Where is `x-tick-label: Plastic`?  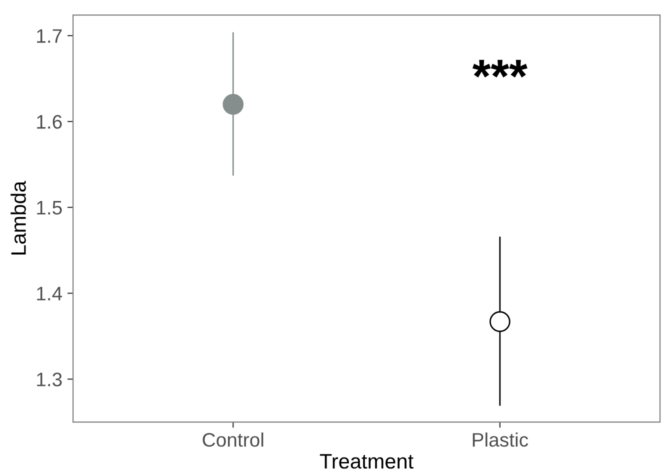 x-tick-label: Plastic is located at coordinates (500, 439).